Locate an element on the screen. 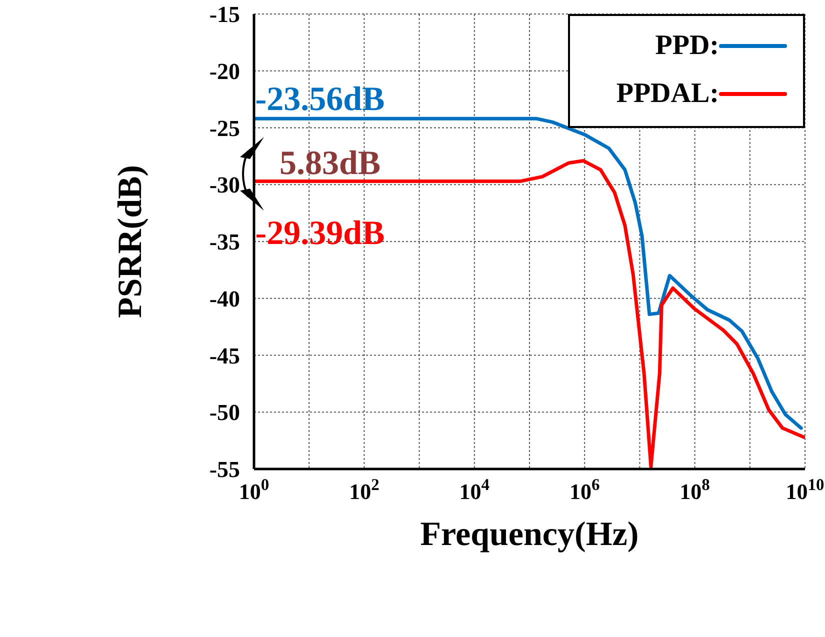 Image resolution: width=825 pixels, height=637 pixels. y-tick-label: -50 is located at coordinates (224, 413).